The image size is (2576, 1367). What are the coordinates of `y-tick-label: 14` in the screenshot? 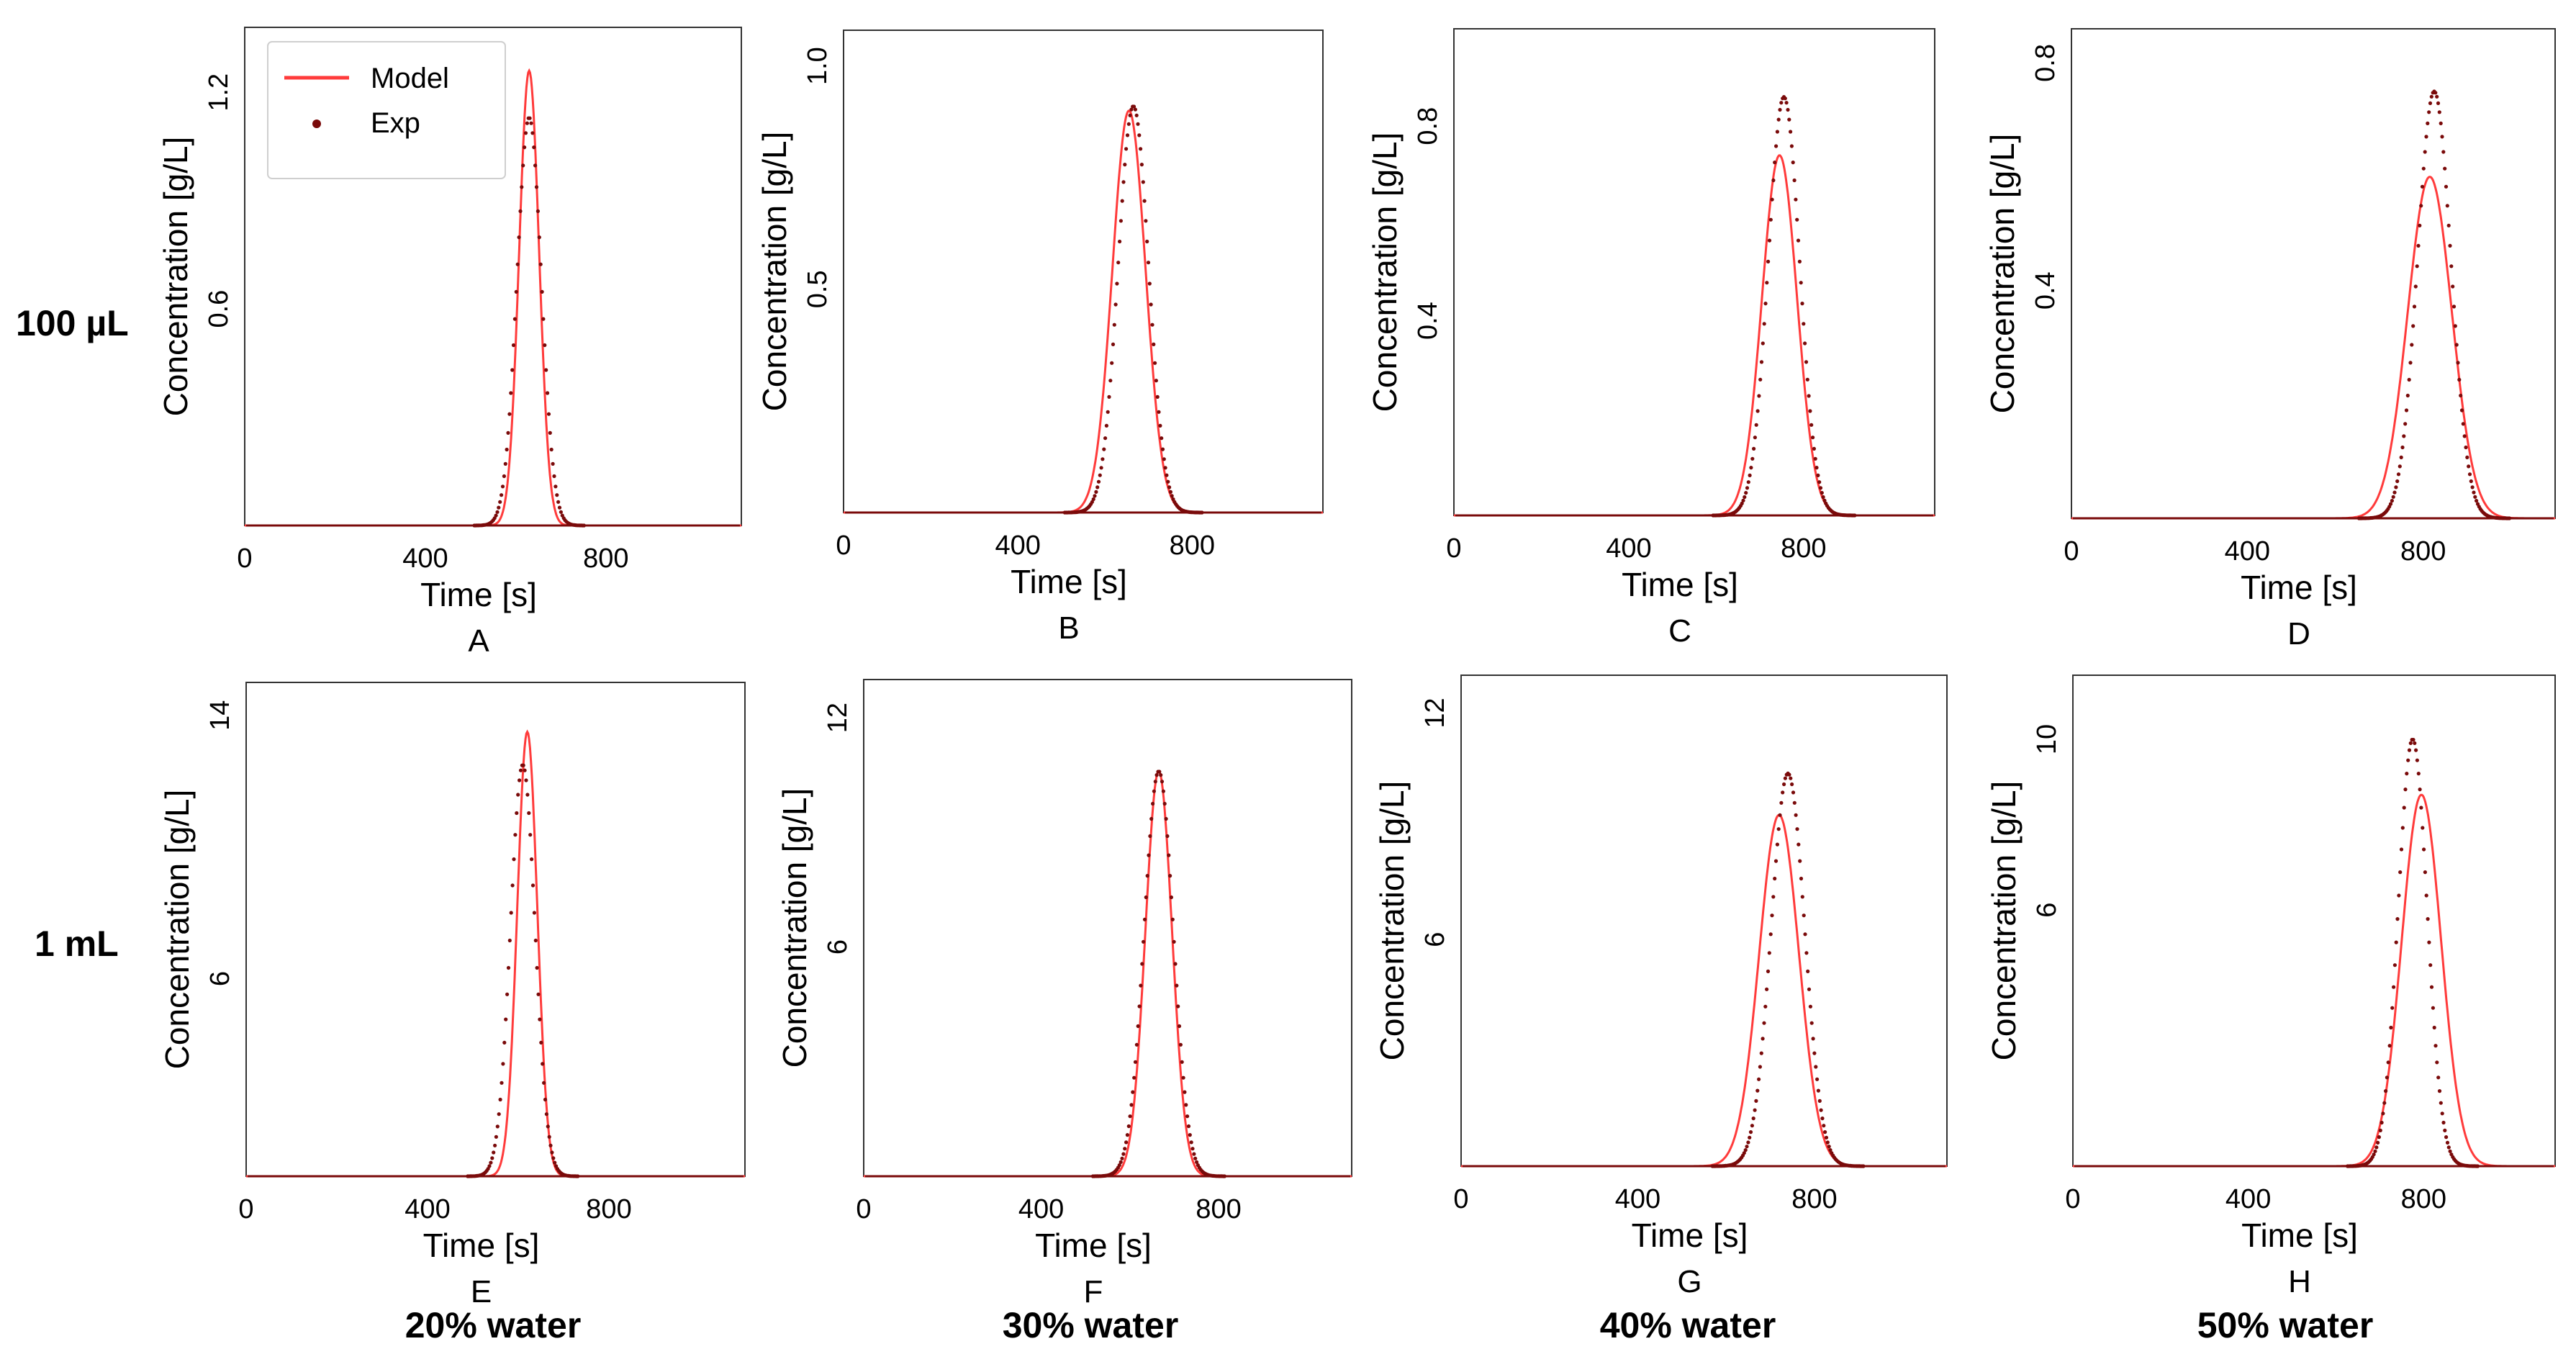 It's located at (220, 716).